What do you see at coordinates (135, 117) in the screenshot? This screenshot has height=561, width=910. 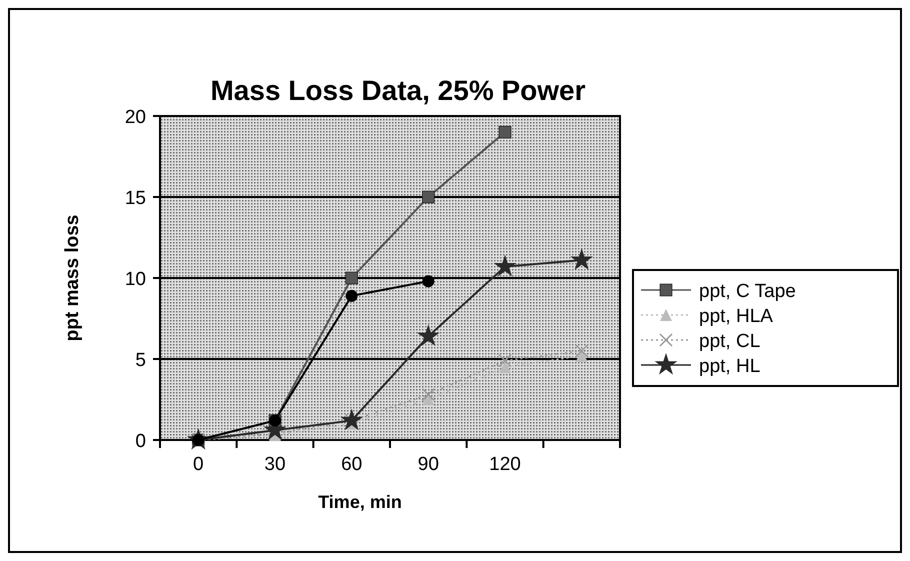 I see `y-tick-label: 20` at bounding box center [135, 117].